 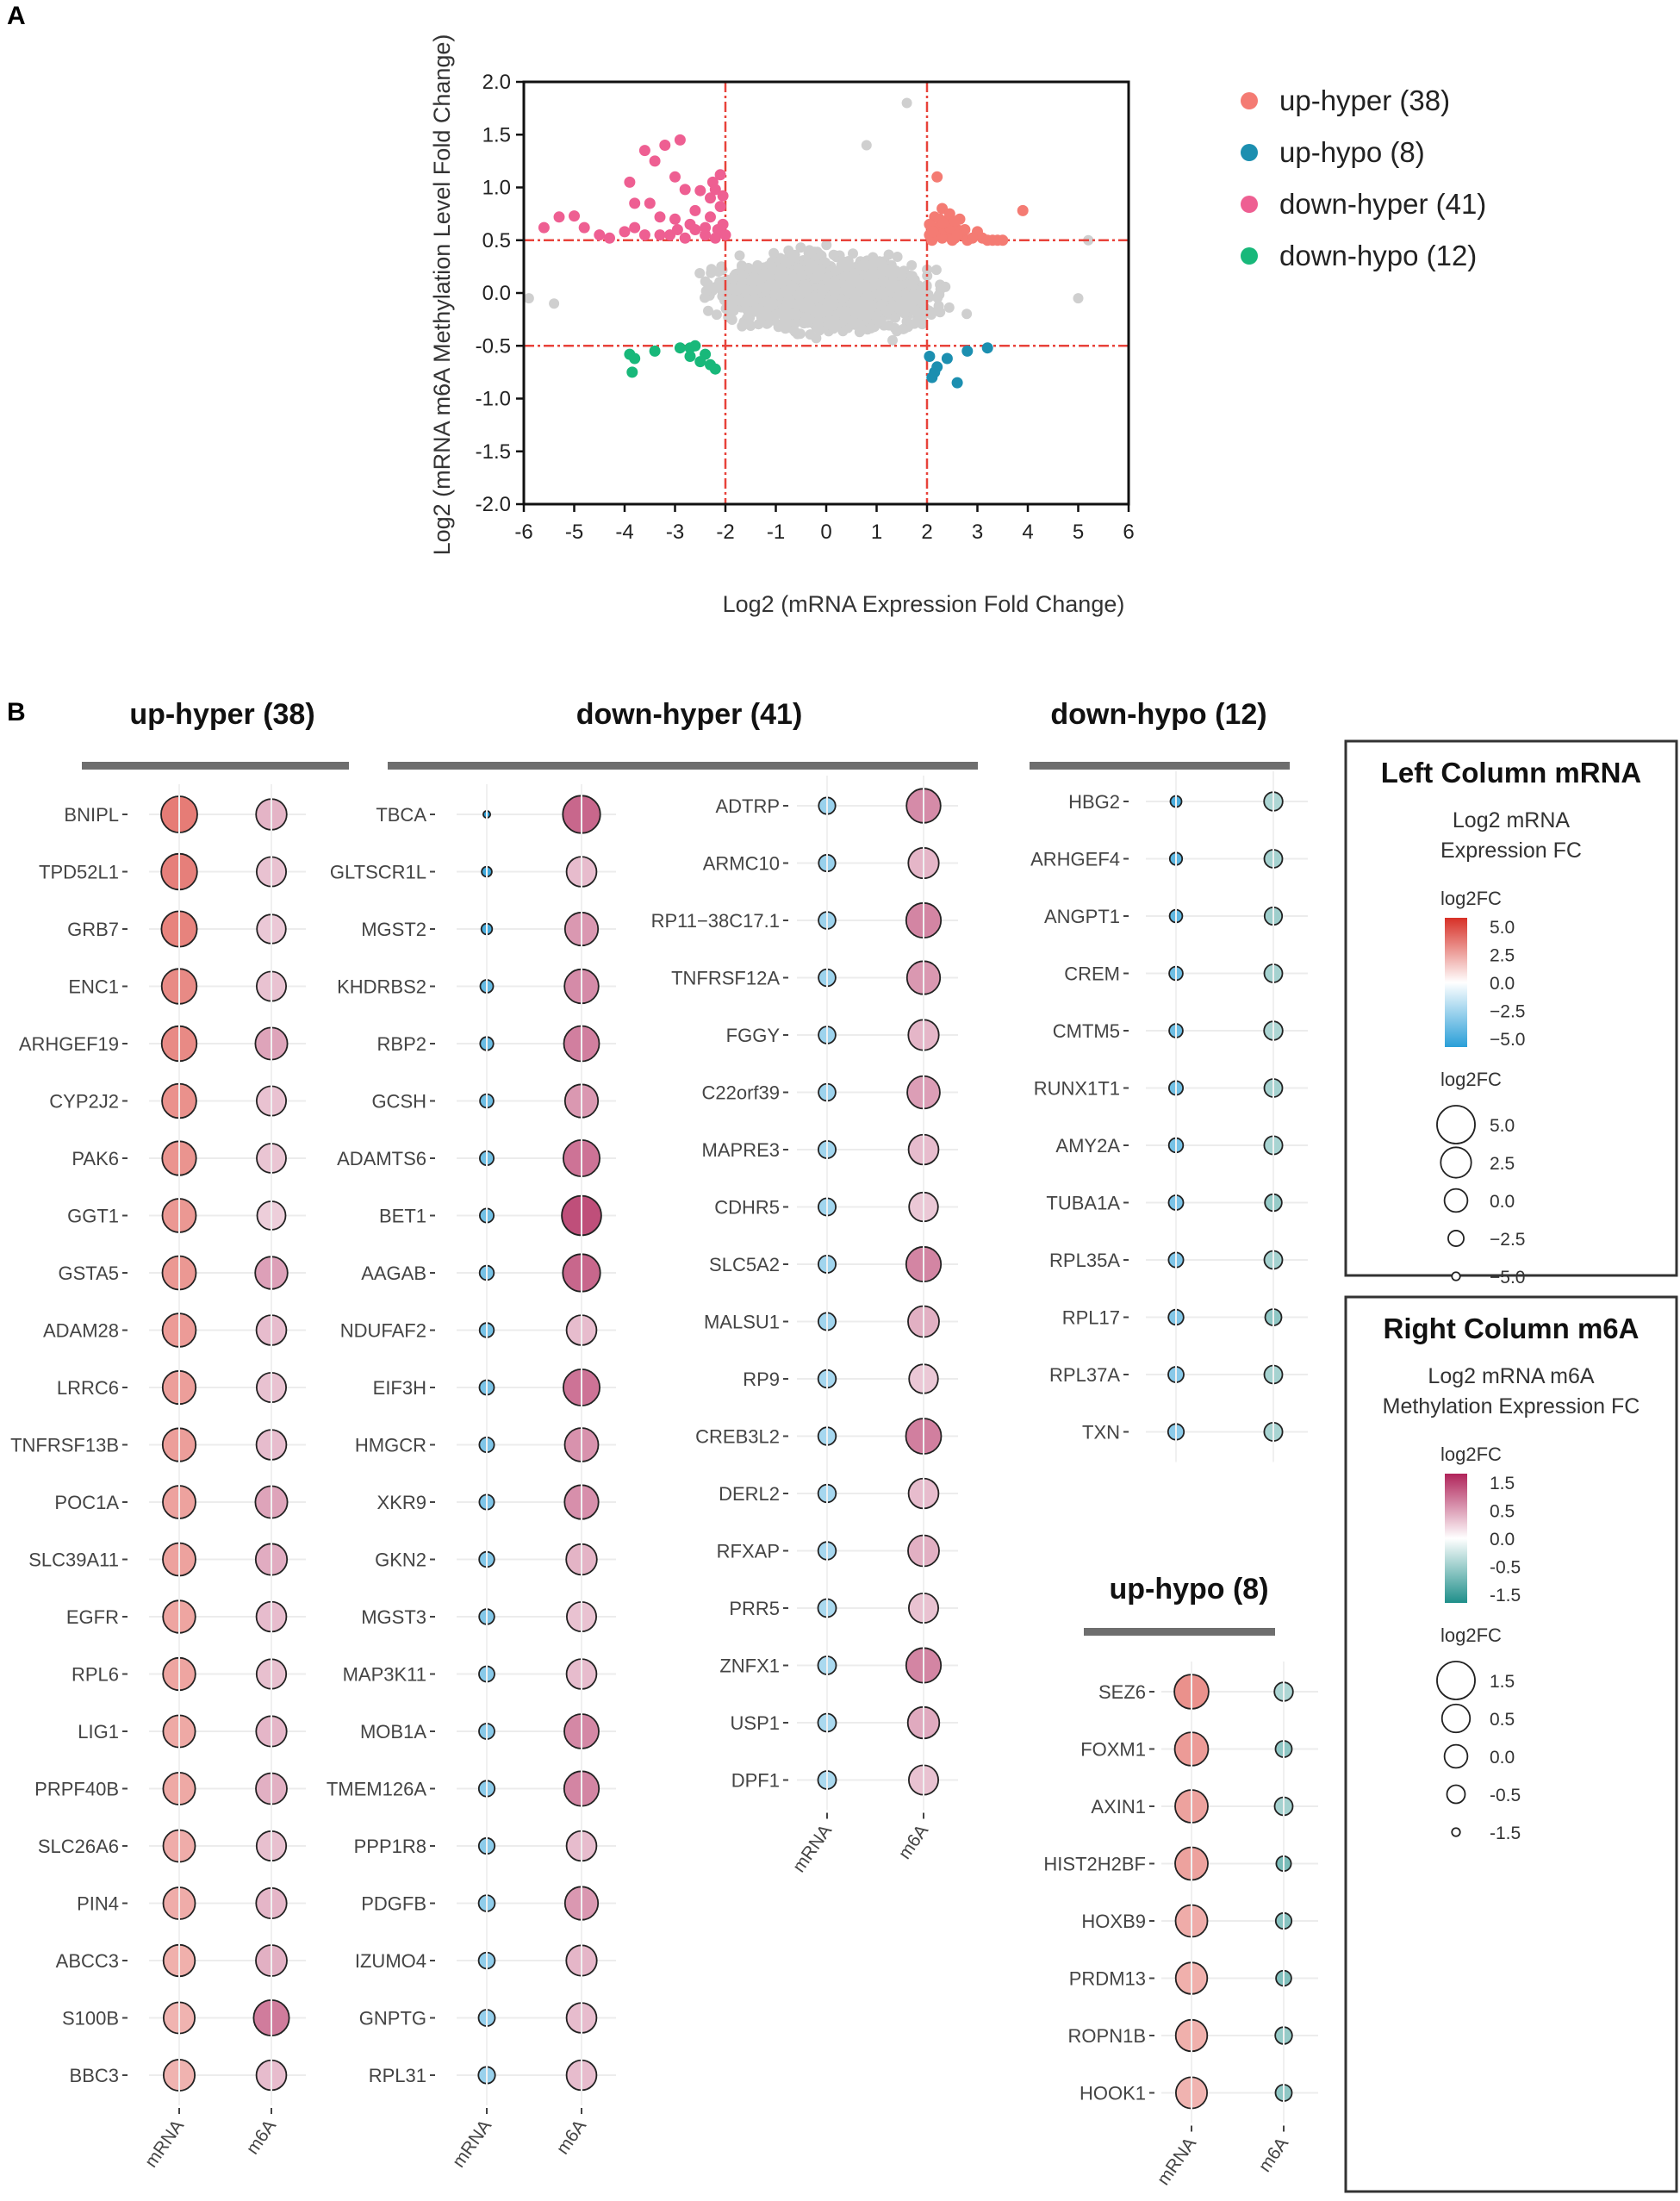 I want to click on threshold-lines, so click(x=827, y=293).